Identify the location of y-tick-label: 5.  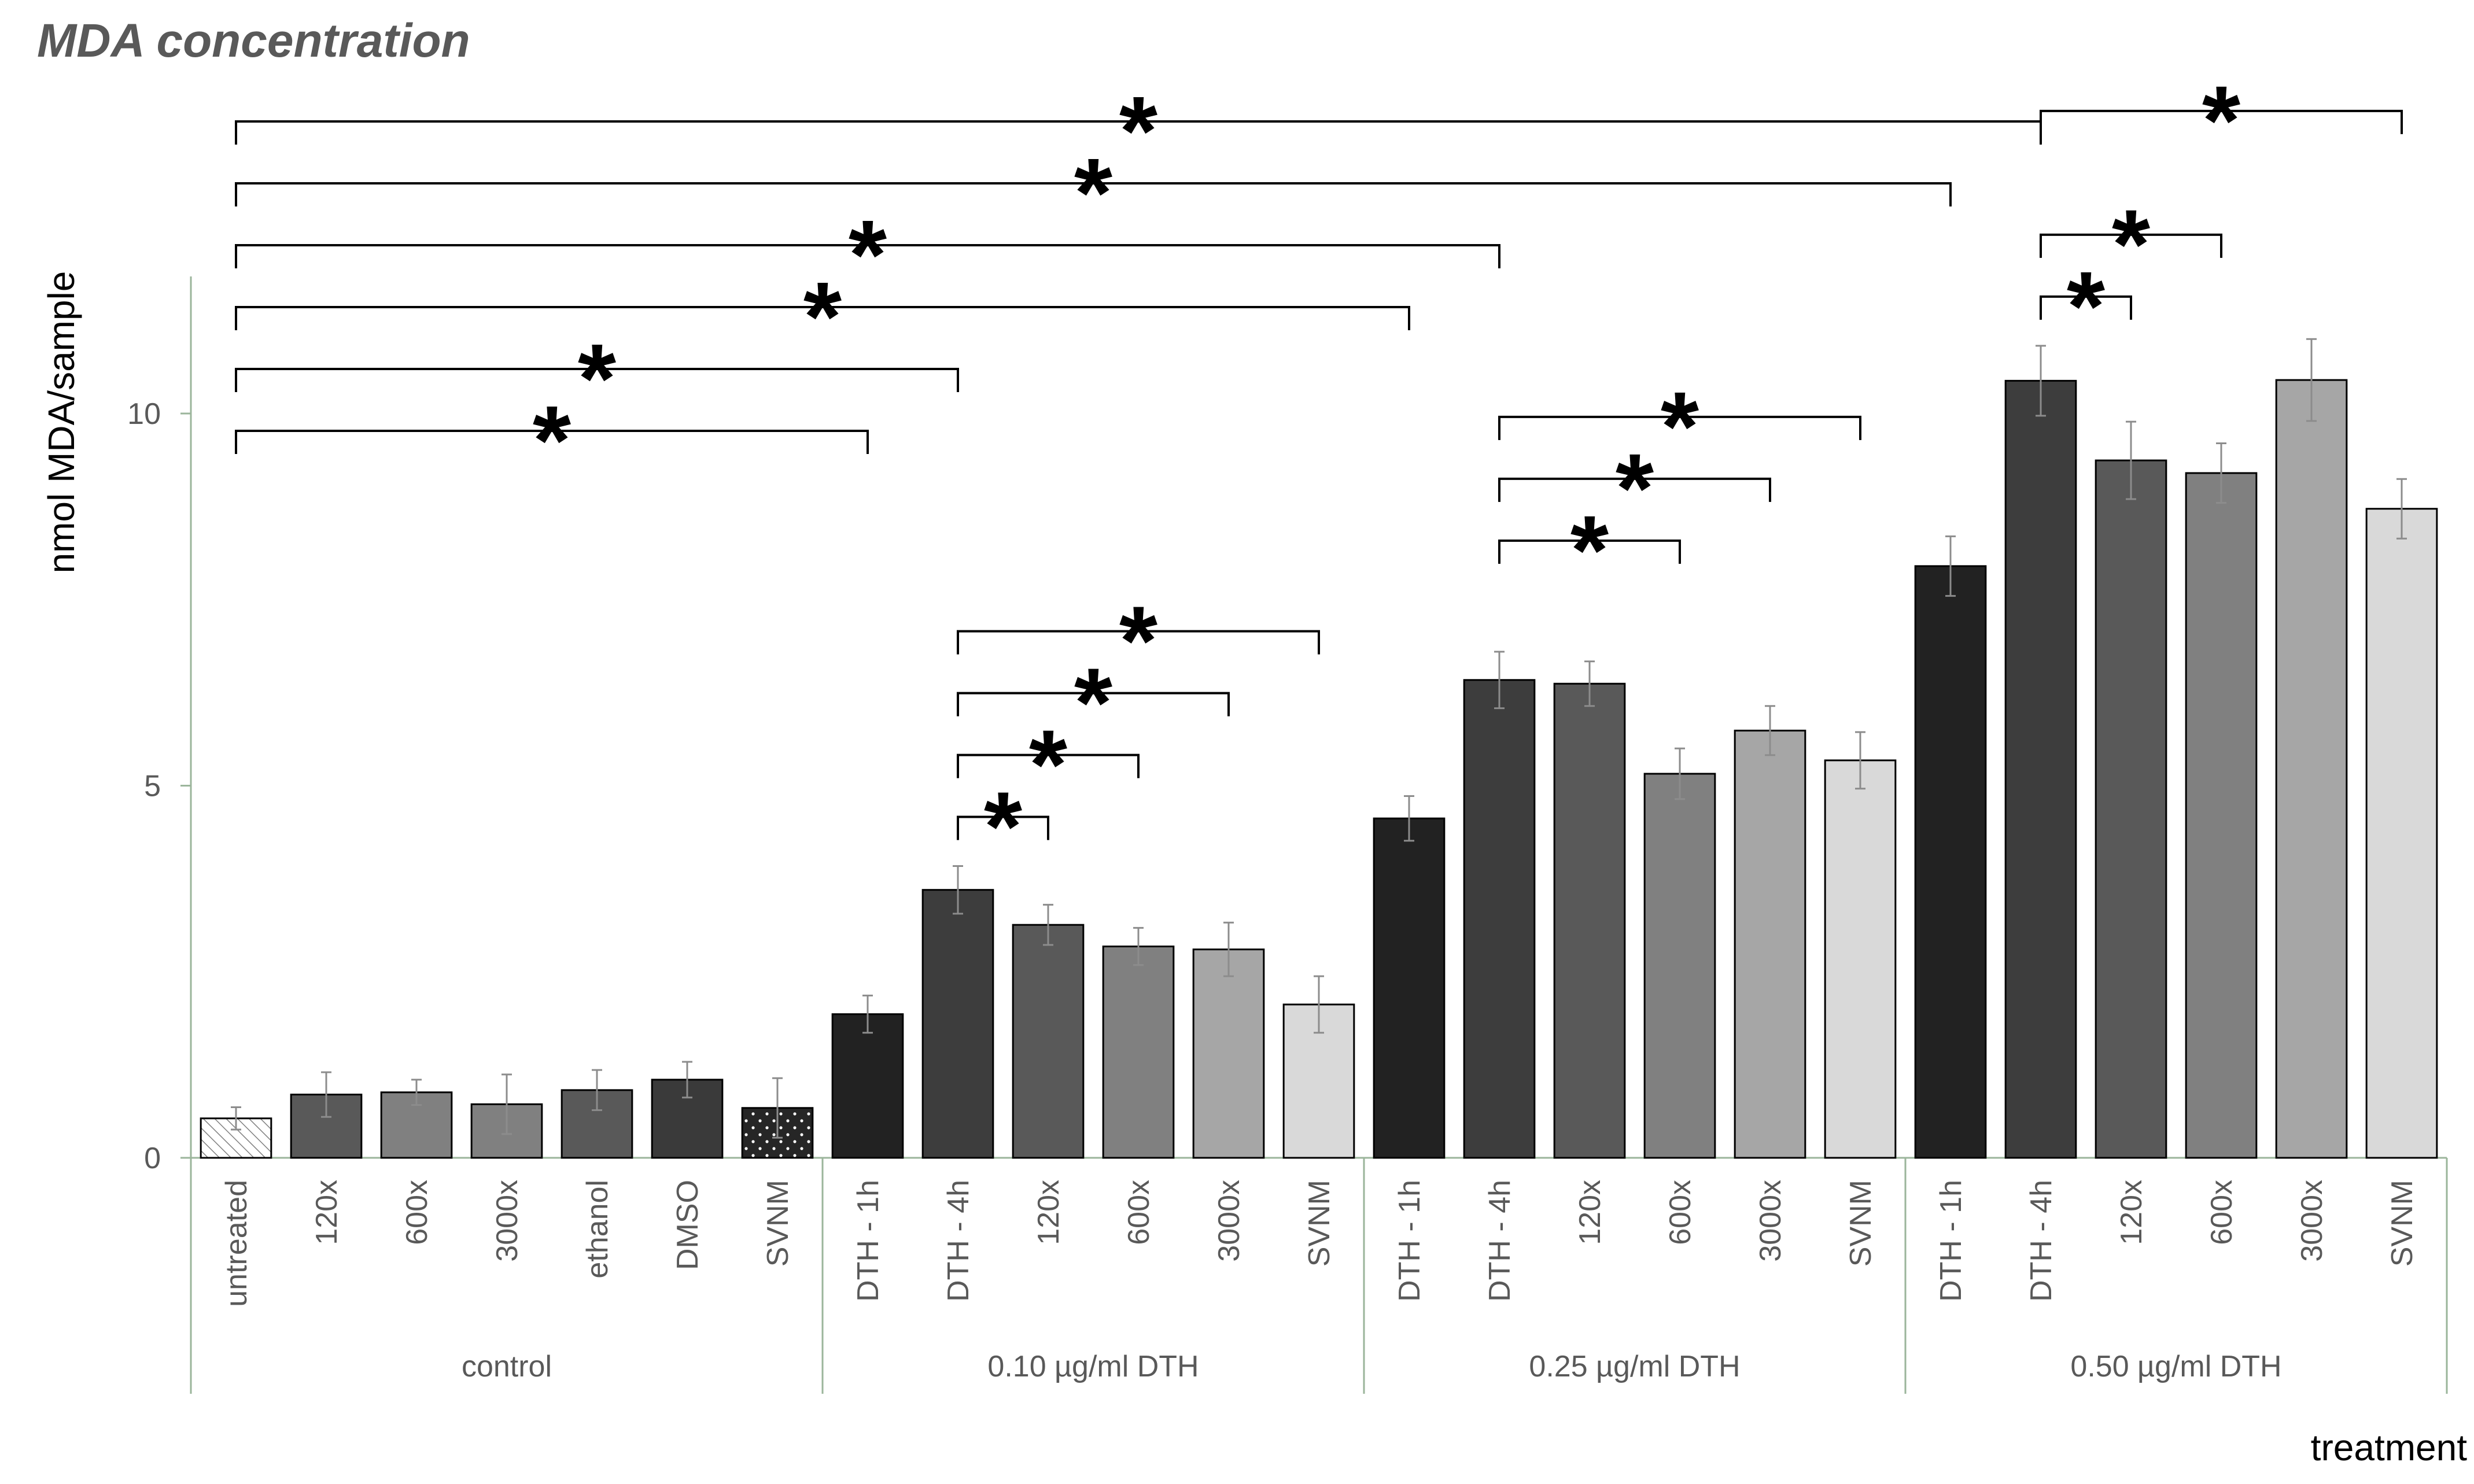
(152, 787).